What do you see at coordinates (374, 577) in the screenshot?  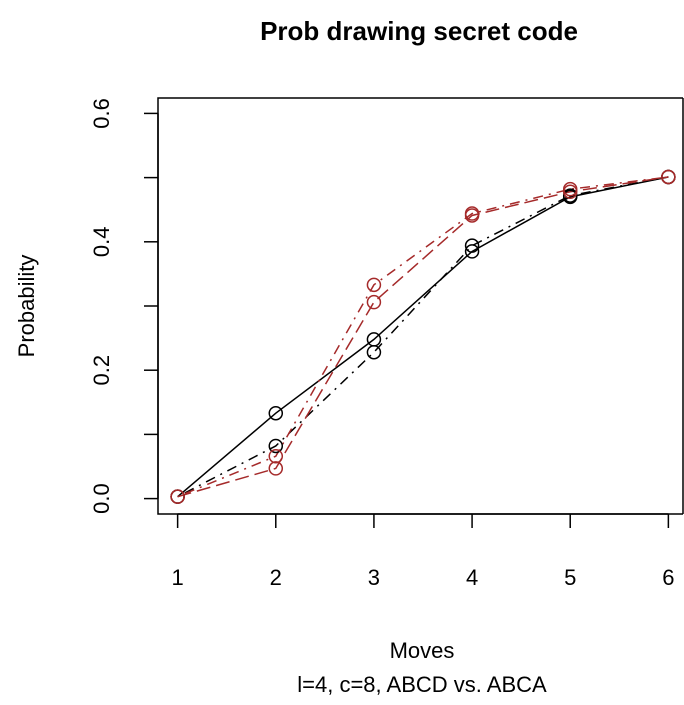 I see `x-tick-label: 3` at bounding box center [374, 577].